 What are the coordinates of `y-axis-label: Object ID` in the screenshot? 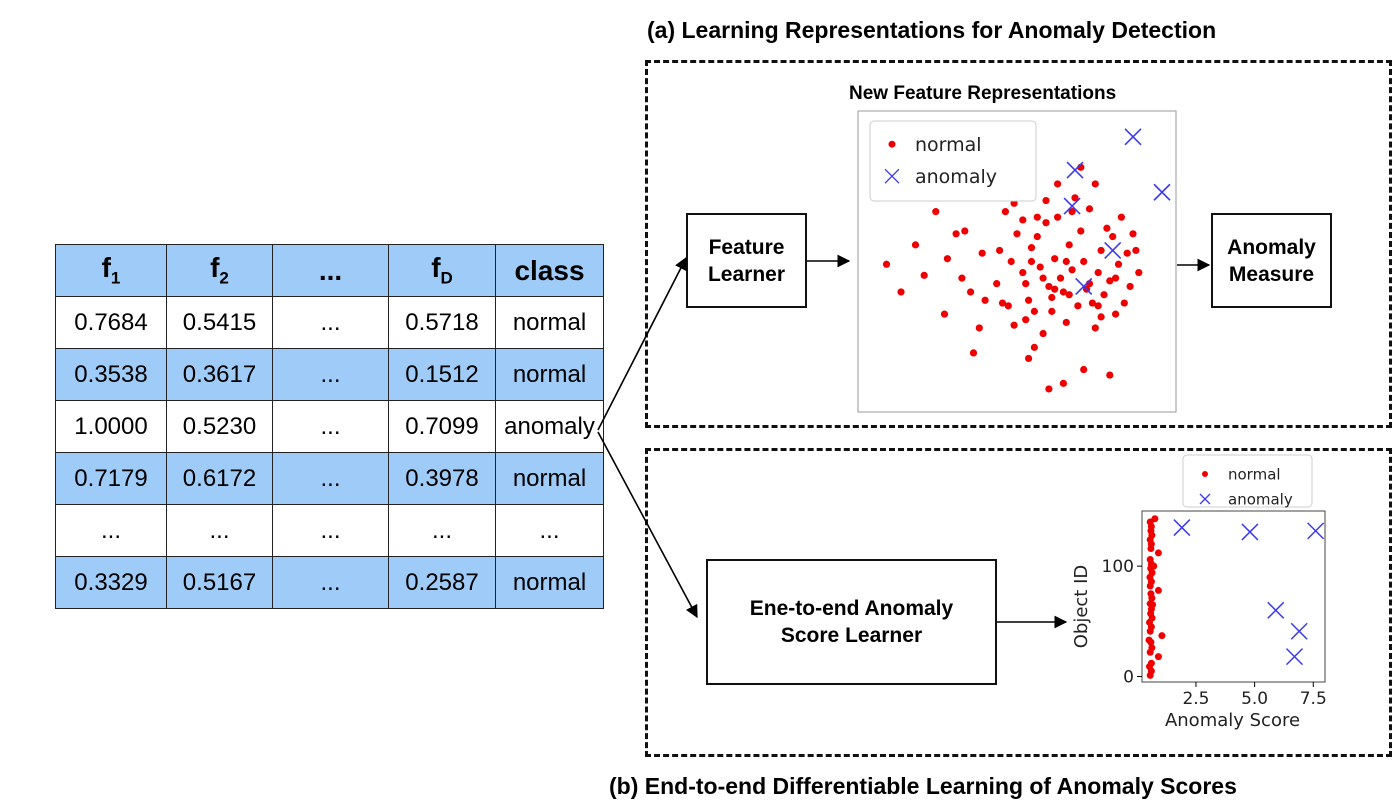 It's located at (1081, 607).